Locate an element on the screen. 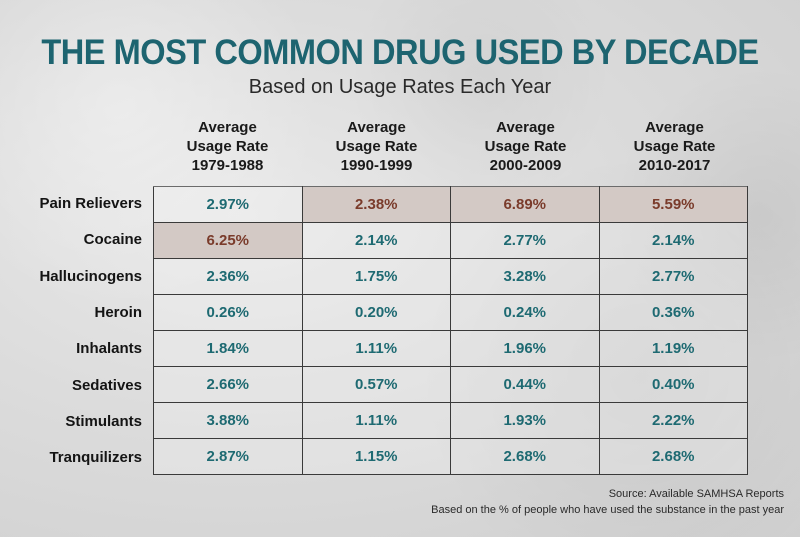 The width and height of the screenshot is (800, 537). table-cell: 1.19% is located at coordinates (673, 348).